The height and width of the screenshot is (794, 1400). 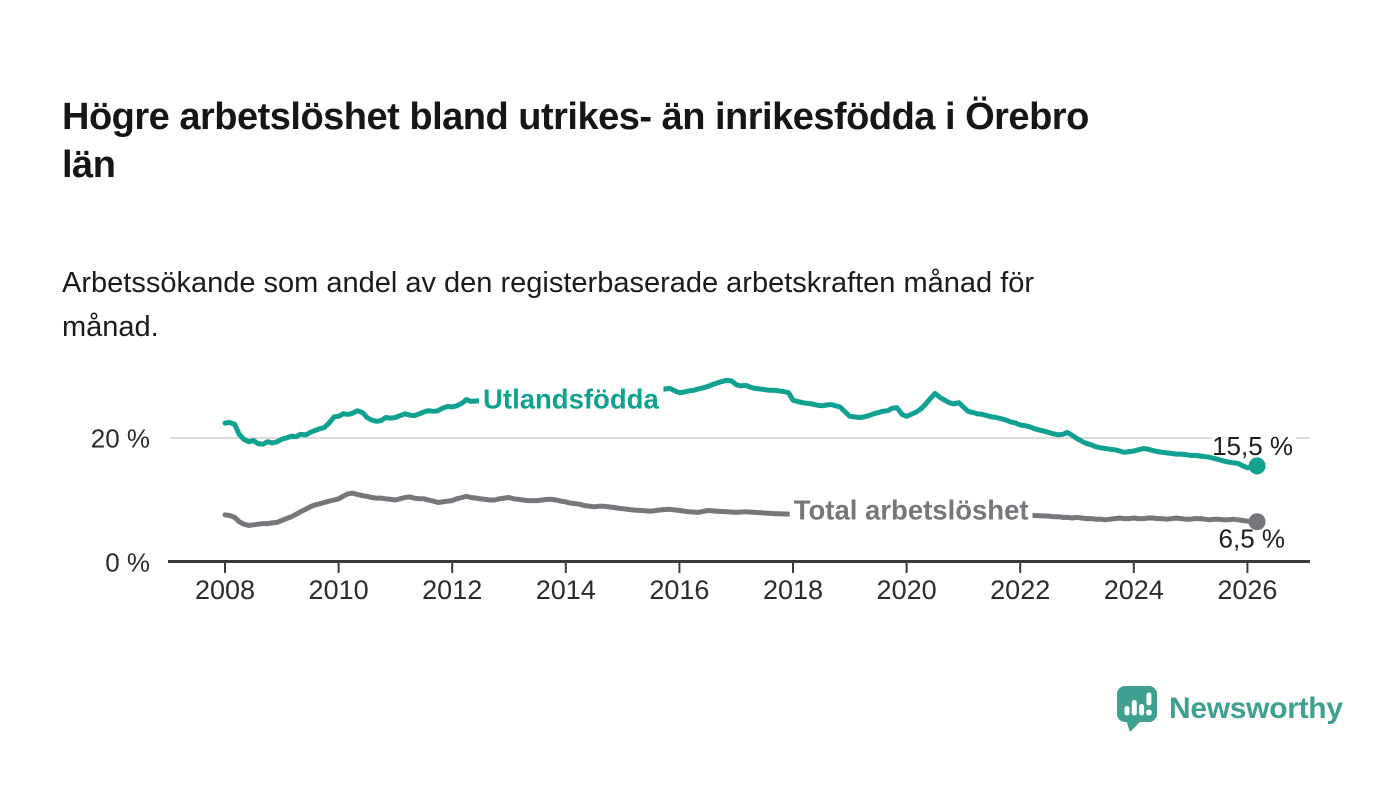 I want to click on series-label-0: Utlandsfödda, so click(x=571, y=398).